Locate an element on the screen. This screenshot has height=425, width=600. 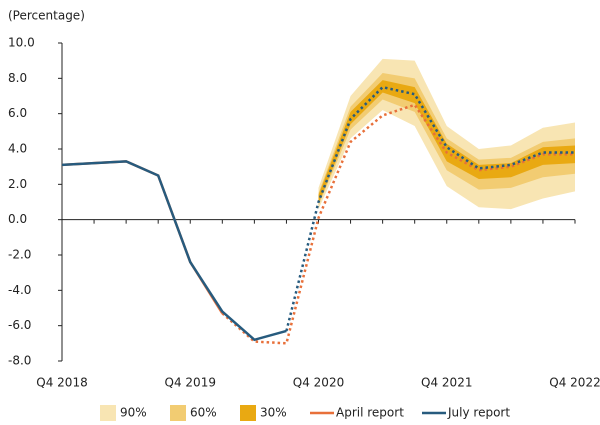
y-tick-label: 4.0 is located at coordinates (17, 149).